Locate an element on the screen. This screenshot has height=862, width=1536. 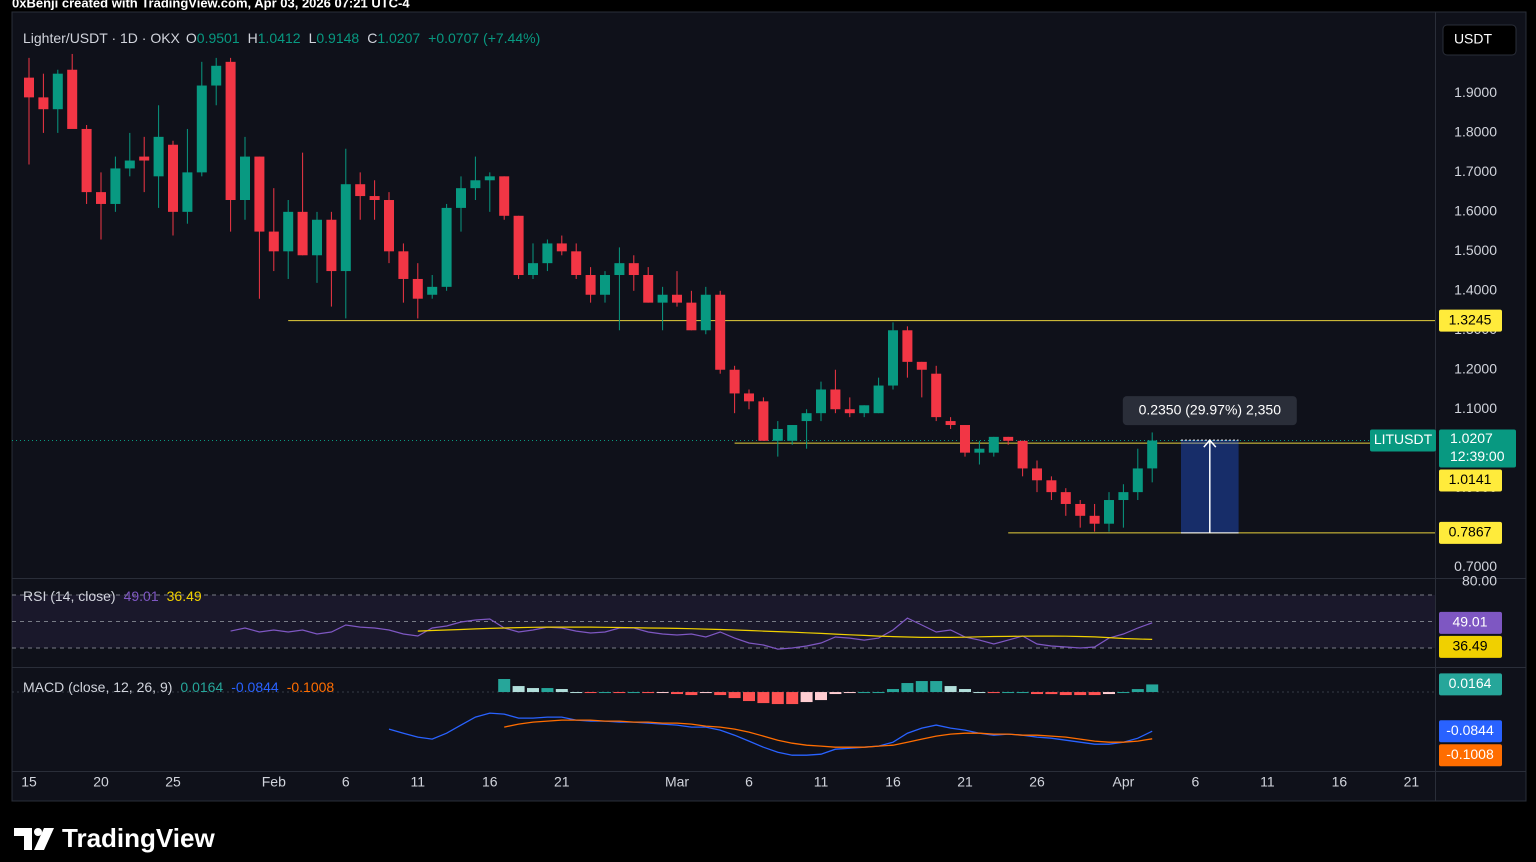
symbol-label: LITUSDT is located at coordinates (1403, 439).